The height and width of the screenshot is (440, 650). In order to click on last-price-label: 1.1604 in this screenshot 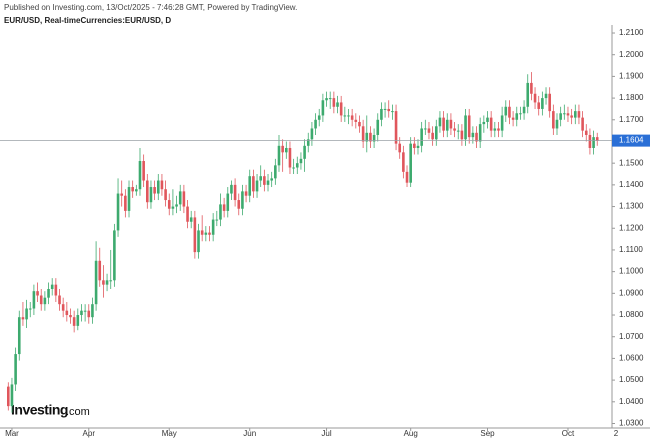, I will do `click(631, 140)`.